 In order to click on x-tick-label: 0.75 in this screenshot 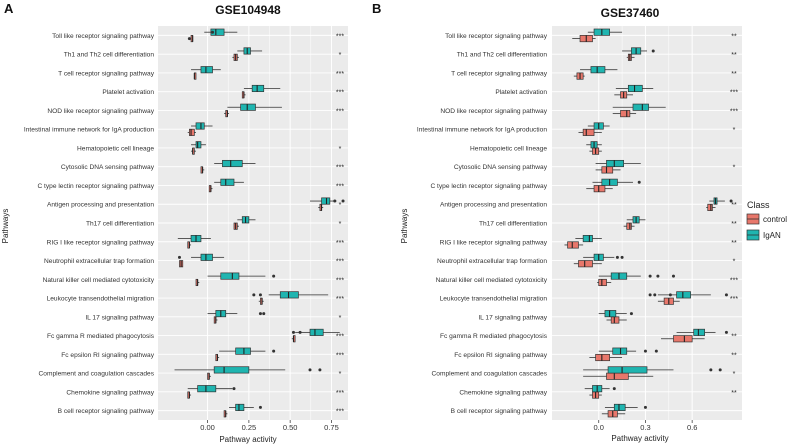, I will do `click(331, 427)`.